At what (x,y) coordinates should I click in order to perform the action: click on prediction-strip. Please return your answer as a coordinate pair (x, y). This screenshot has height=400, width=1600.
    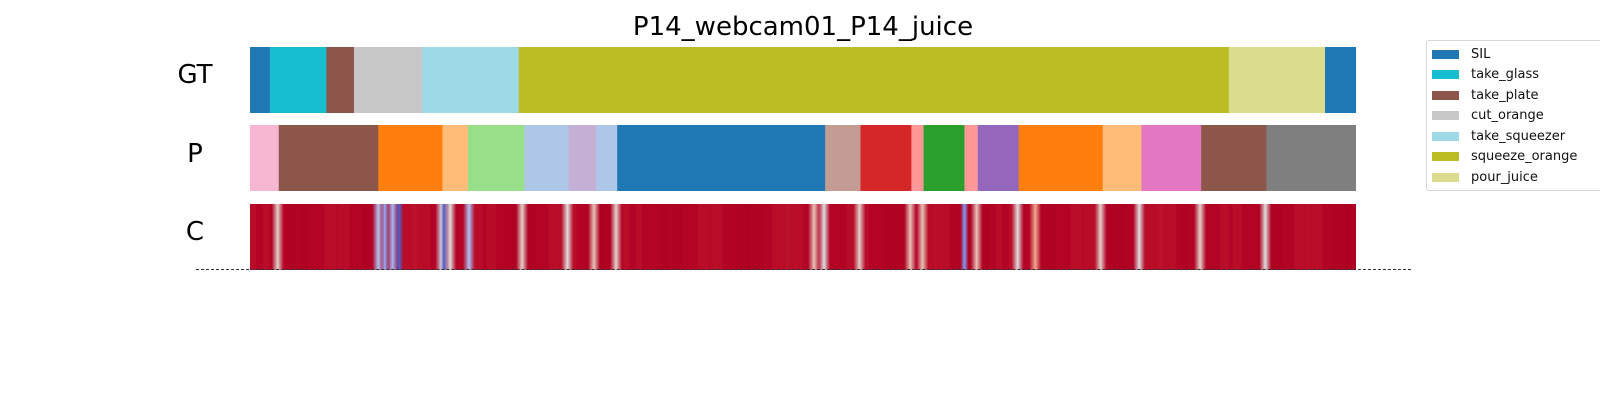
    Looking at the image, I should click on (803, 158).